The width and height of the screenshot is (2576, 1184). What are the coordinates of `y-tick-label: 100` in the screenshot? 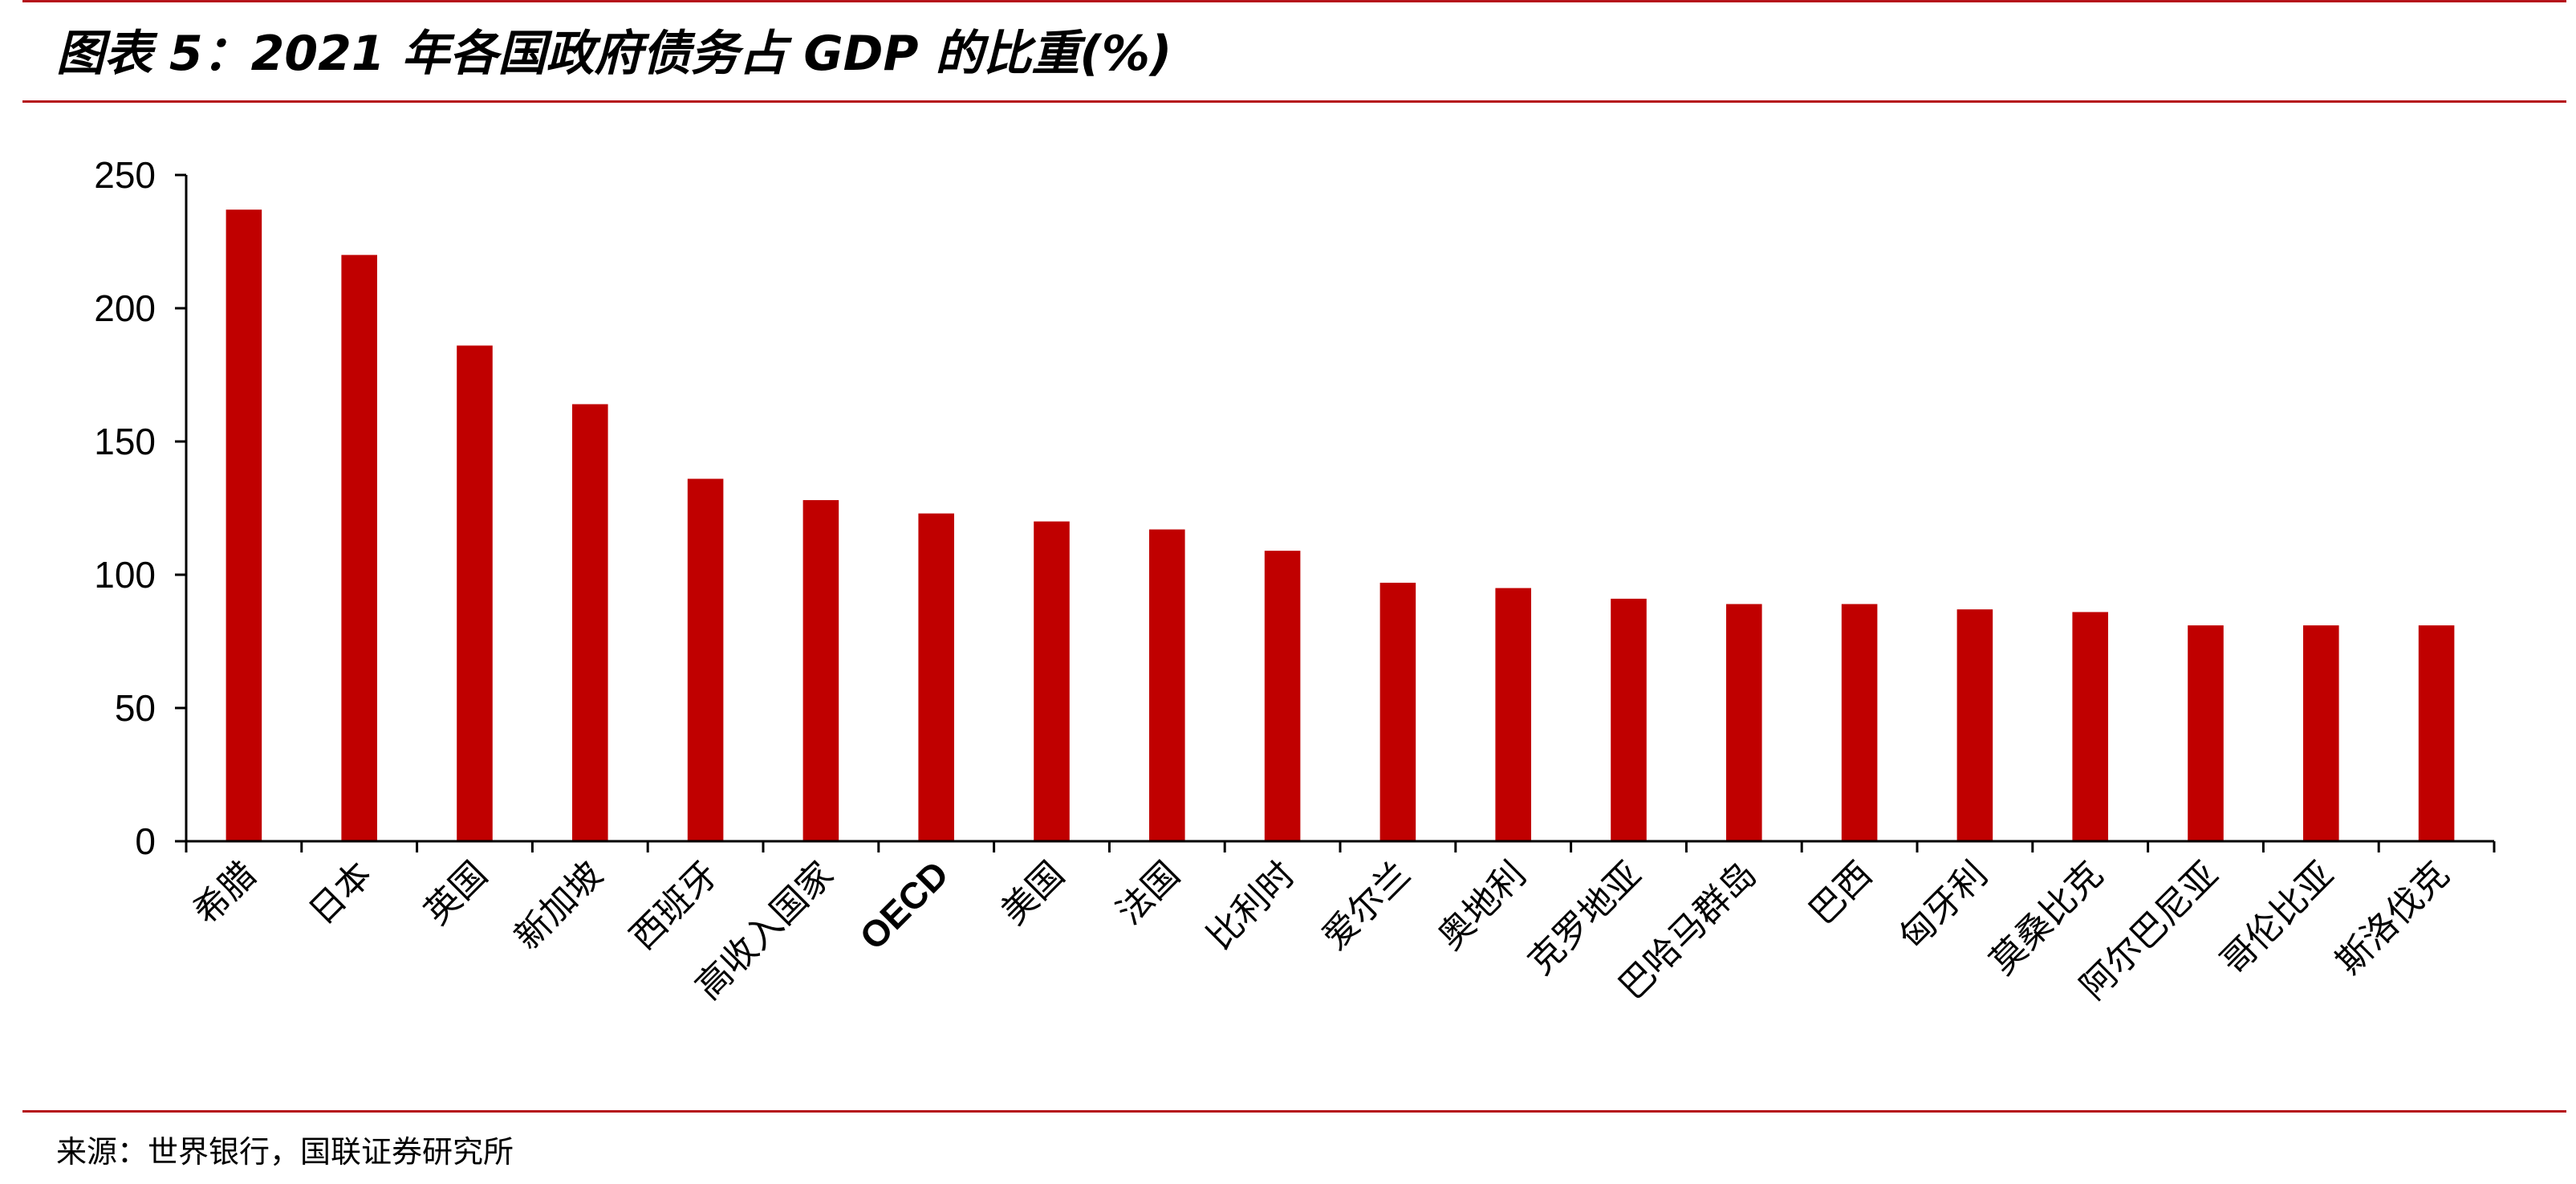 It's located at (125, 575).